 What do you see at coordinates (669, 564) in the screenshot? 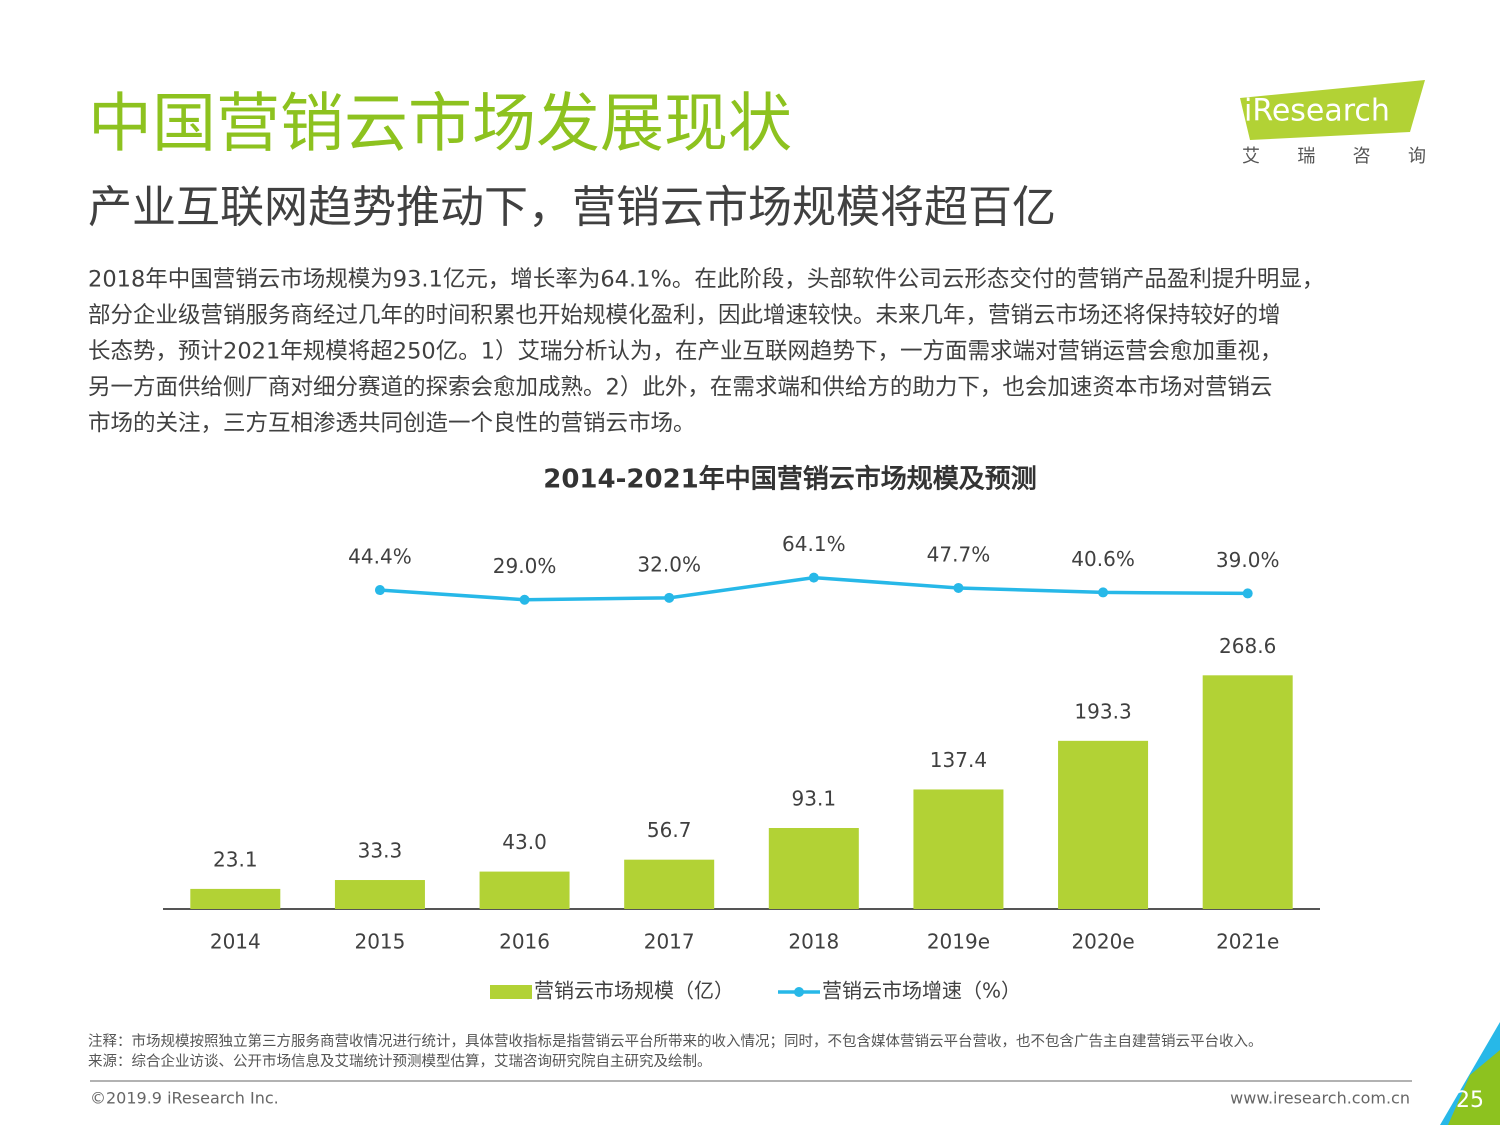
I see `line-value-label: 32.0%` at bounding box center [669, 564].